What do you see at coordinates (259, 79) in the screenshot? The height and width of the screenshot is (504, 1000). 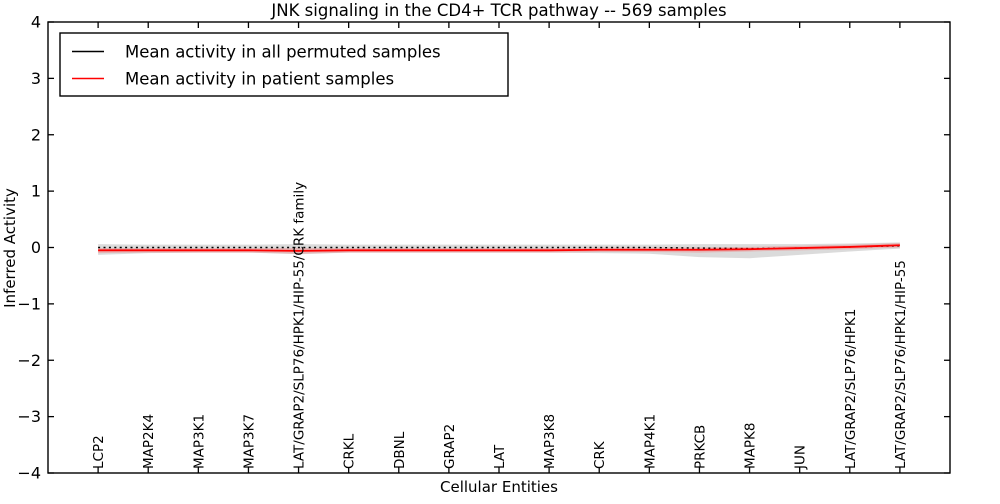 I see `legend-label-patient: Mean activity in patient samples` at bounding box center [259, 79].